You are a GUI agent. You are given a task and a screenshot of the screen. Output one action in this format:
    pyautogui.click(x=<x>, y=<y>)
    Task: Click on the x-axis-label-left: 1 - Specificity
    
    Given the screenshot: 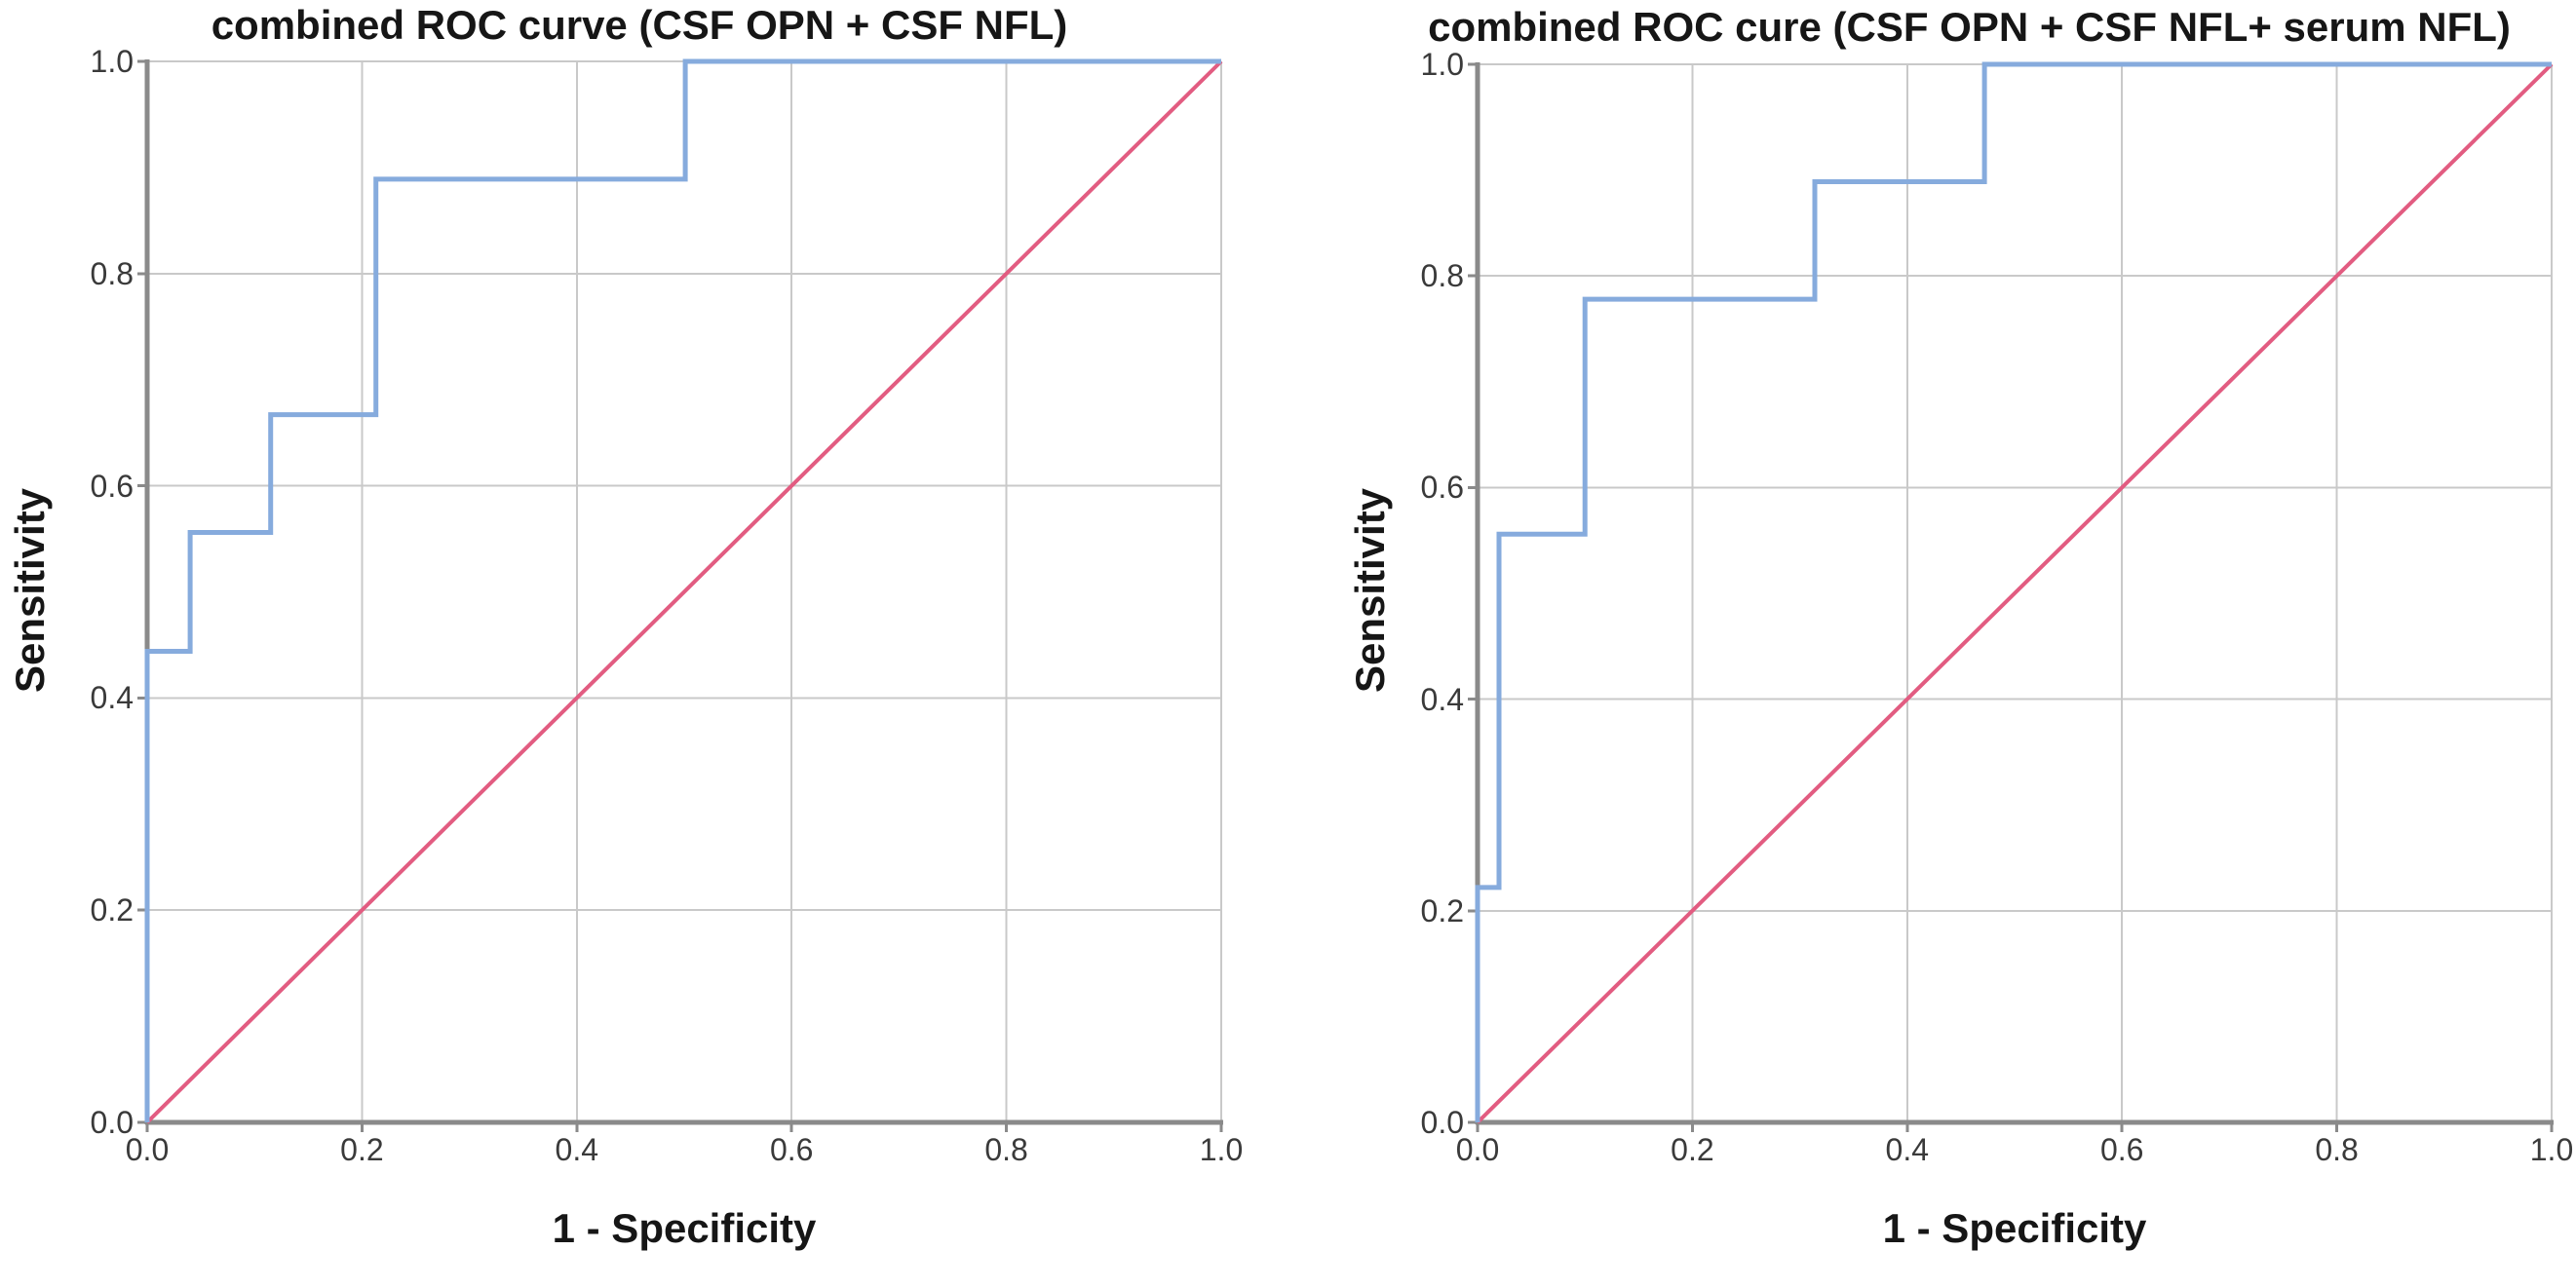 What is the action you would take?
    pyautogui.click(x=684, y=1228)
    